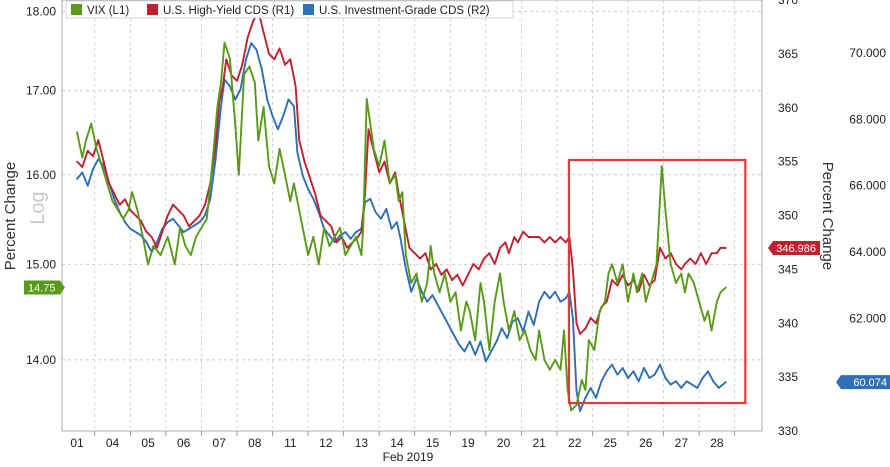  Describe the element at coordinates (867, 119) in the screenshot. I see `right2-tick-label: 68.000` at that location.